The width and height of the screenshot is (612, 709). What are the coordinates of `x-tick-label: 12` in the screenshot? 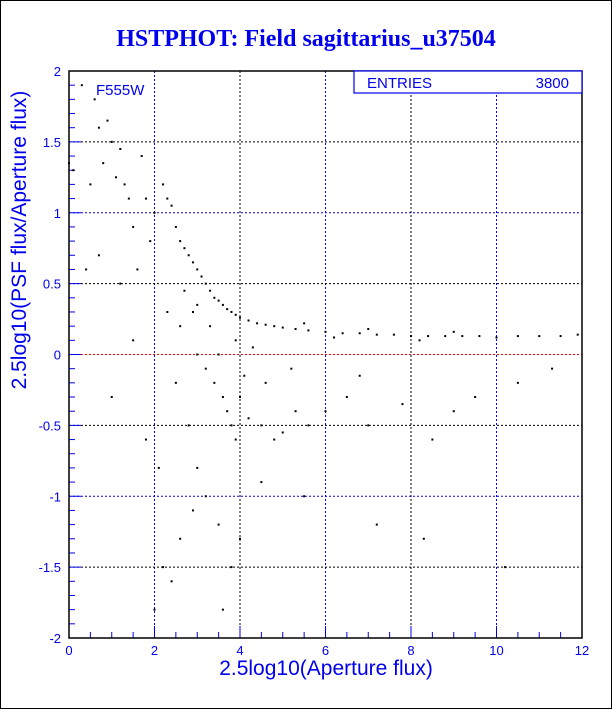 It's located at (582, 650).